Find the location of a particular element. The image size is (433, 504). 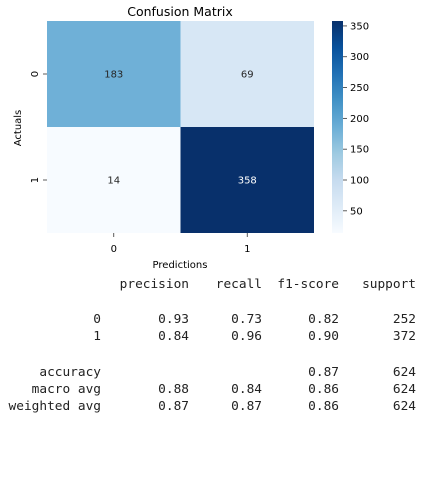

y-tick-label: 0 is located at coordinates (35, 74).